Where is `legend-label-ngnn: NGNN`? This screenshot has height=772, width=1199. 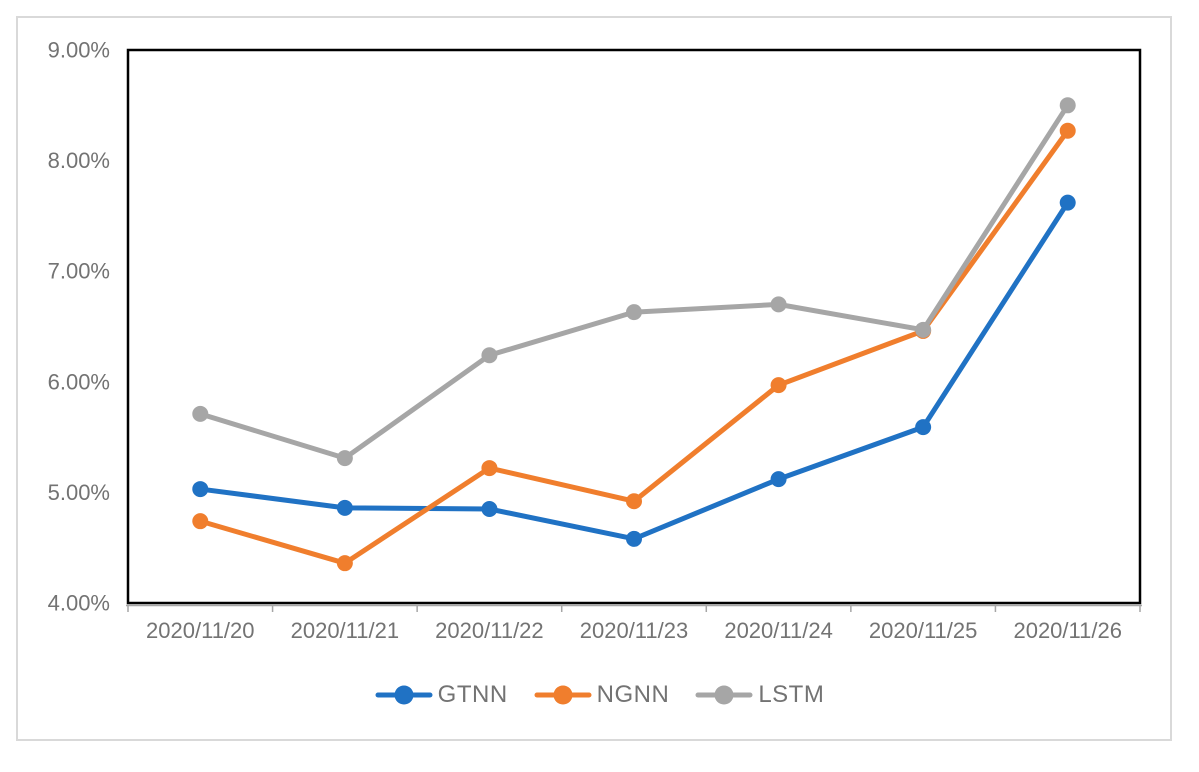 legend-label-ngnn: NGNN is located at coordinates (633, 694).